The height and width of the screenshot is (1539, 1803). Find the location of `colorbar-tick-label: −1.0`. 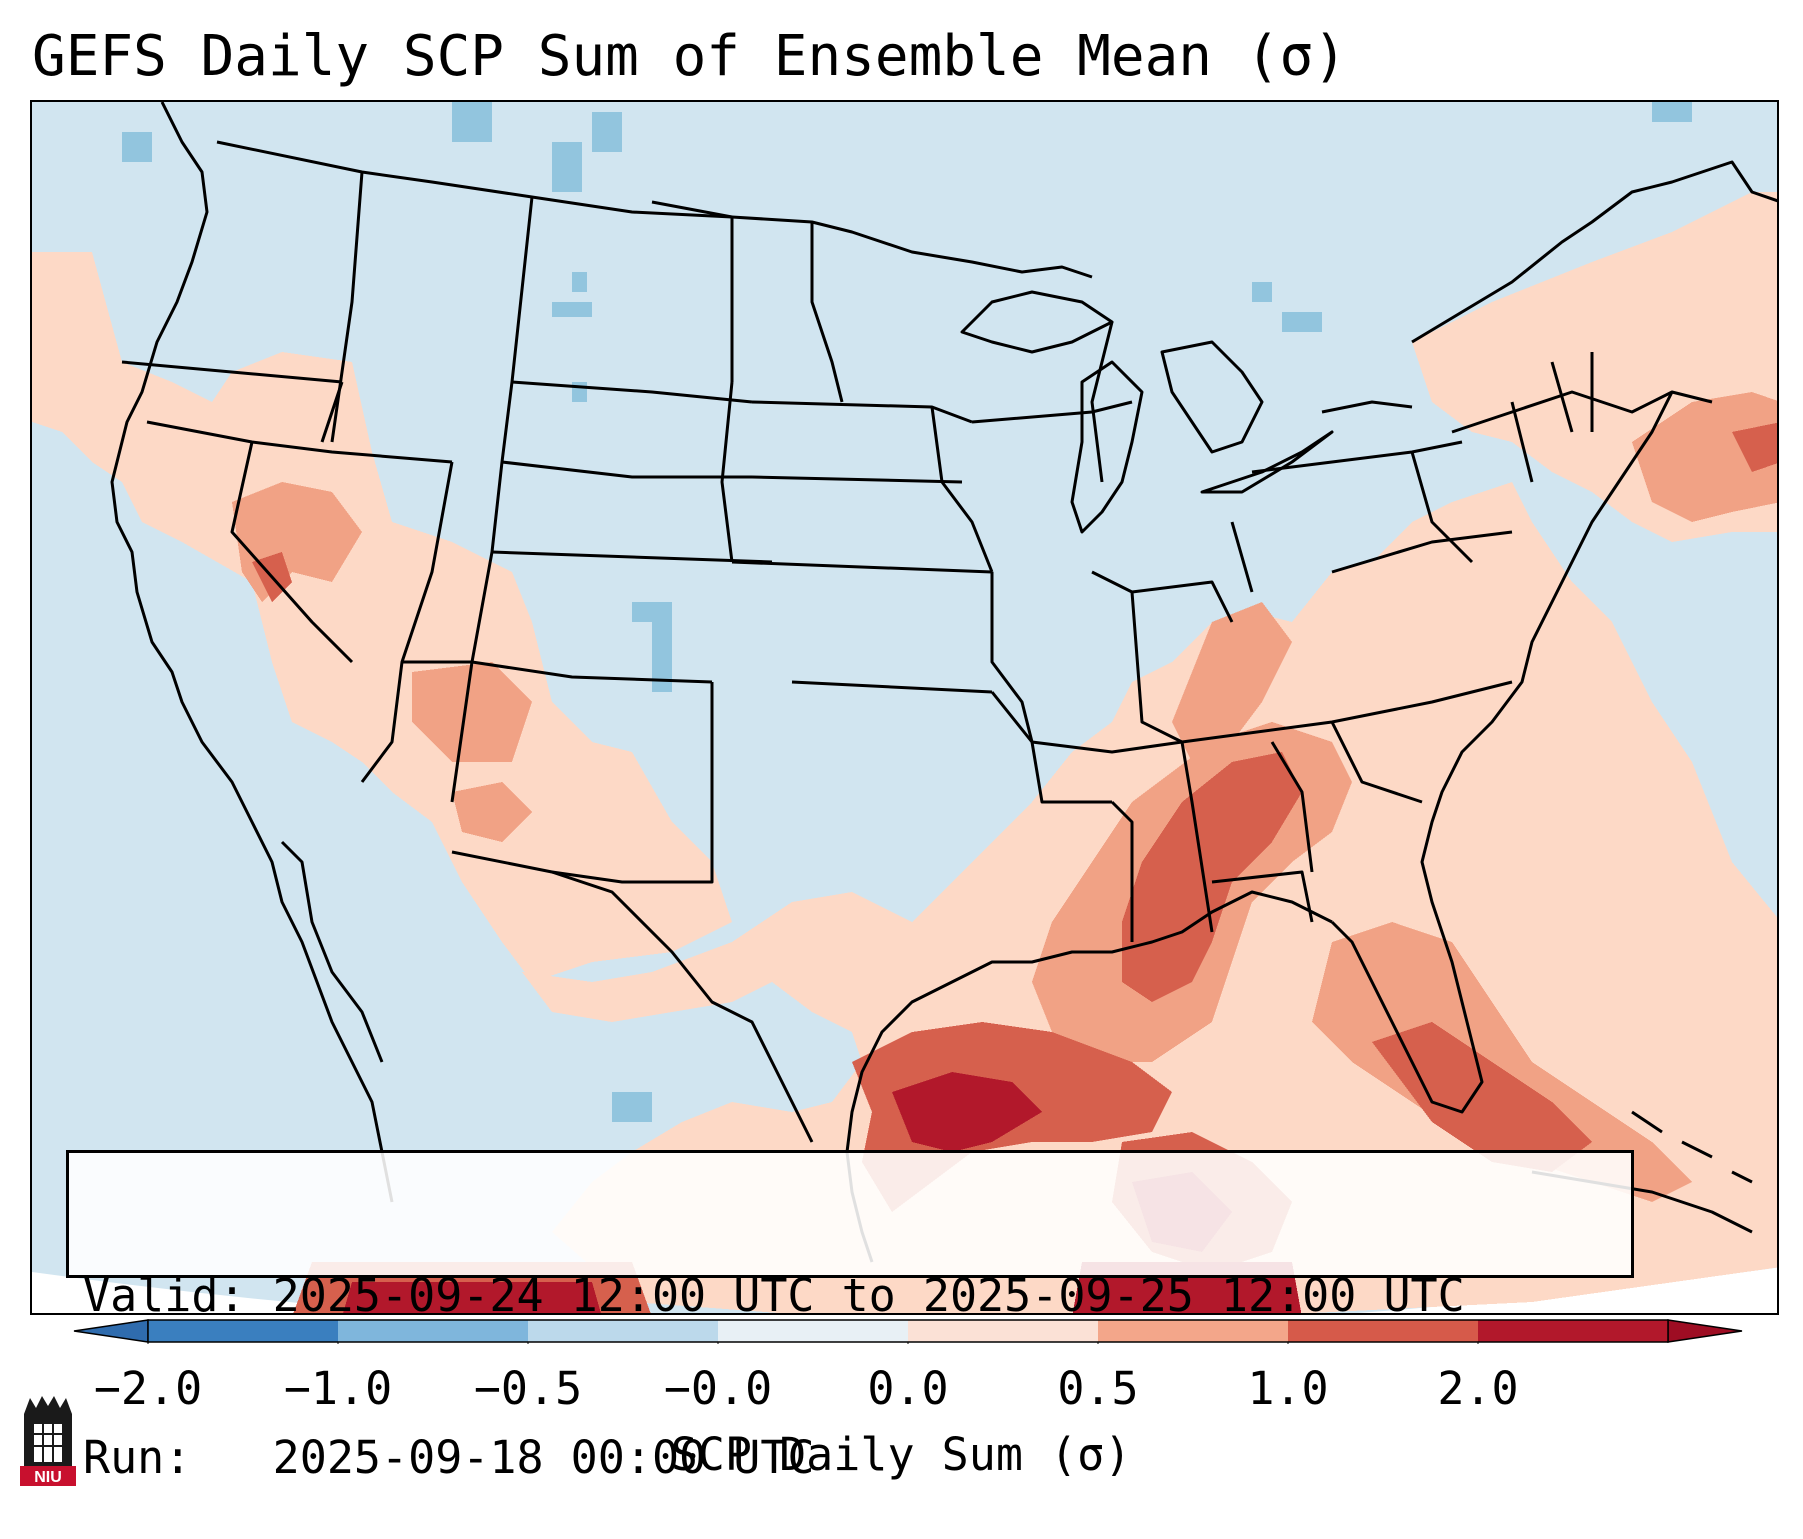

colorbar-tick-label: −1.0 is located at coordinates (338, 1388).